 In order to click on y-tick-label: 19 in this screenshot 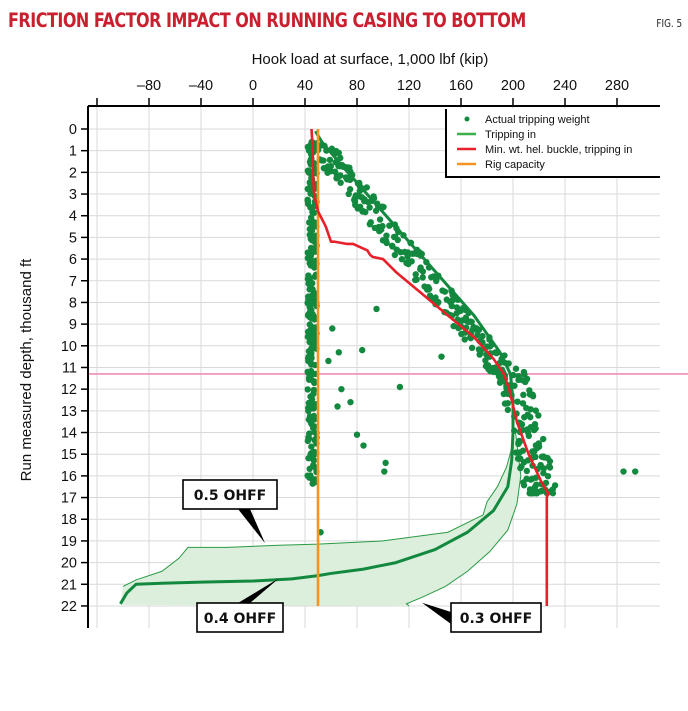, I will do `click(69, 542)`.